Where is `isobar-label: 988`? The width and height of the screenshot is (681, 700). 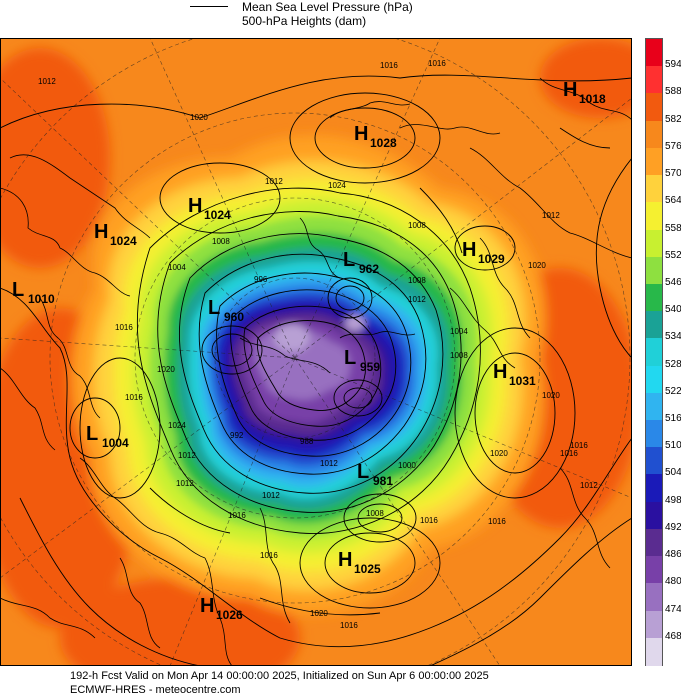 isobar-label: 988 is located at coordinates (307, 441).